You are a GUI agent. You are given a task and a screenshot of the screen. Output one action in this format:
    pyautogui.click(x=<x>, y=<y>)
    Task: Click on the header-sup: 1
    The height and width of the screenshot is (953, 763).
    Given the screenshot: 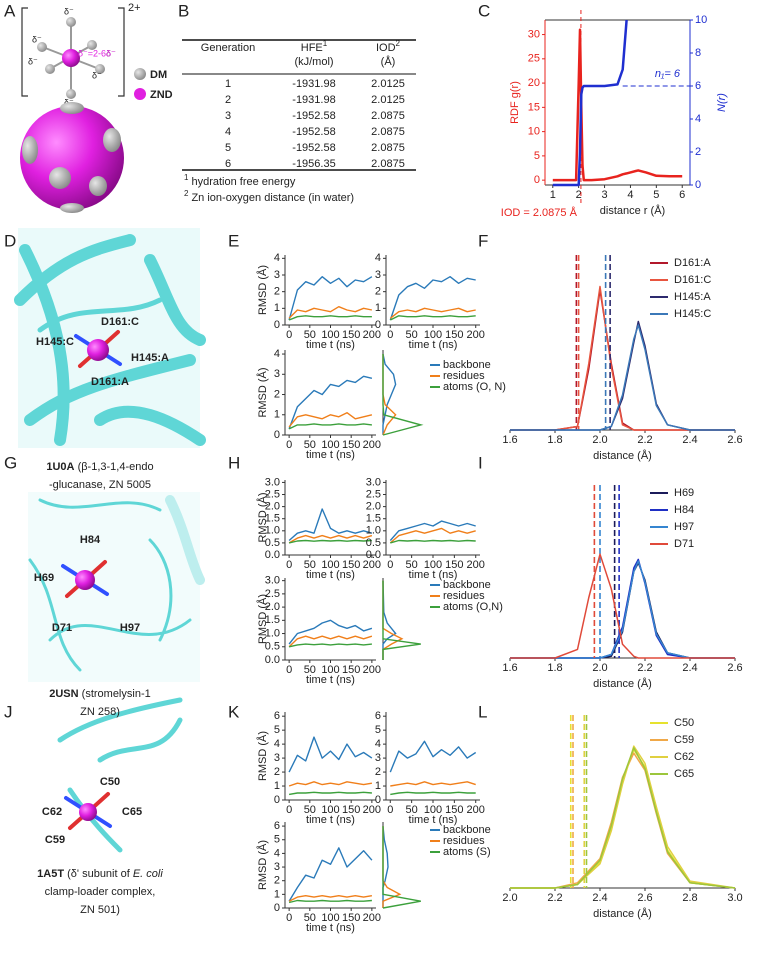 What is the action you would take?
    pyautogui.click(x=325, y=43)
    